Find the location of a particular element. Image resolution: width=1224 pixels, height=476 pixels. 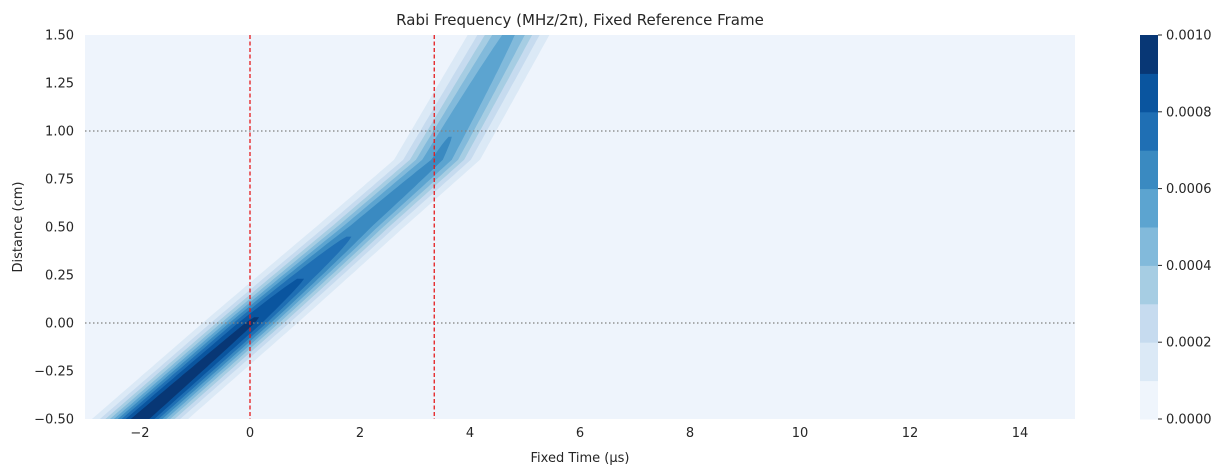

y-tick-label: 1.25 is located at coordinates (59, 84).